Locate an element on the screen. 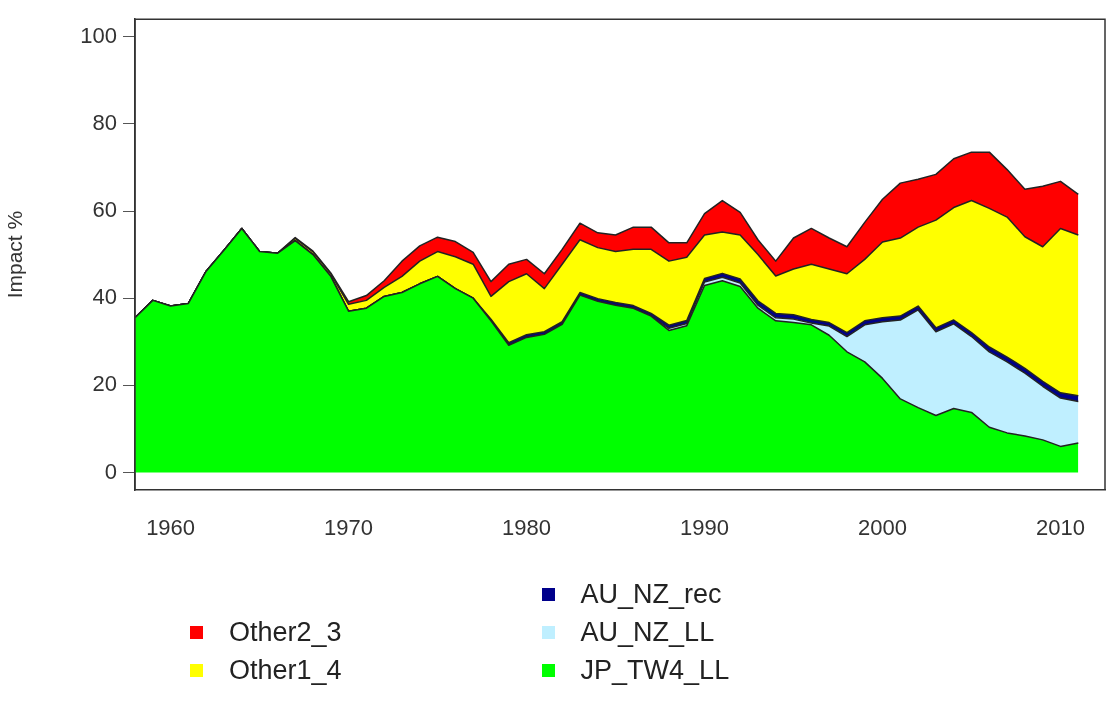 The image size is (1110, 713). y-tick-label: 60 is located at coordinates (104, 210).